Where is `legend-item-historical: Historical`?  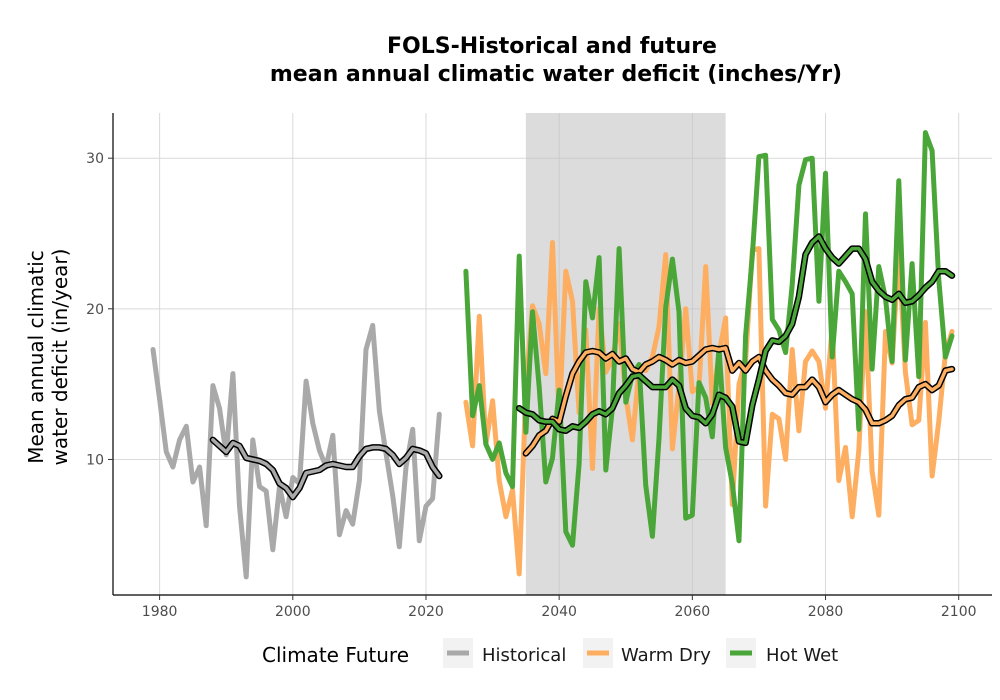
legend-item-historical: Historical is located at coordinates (504, 653).